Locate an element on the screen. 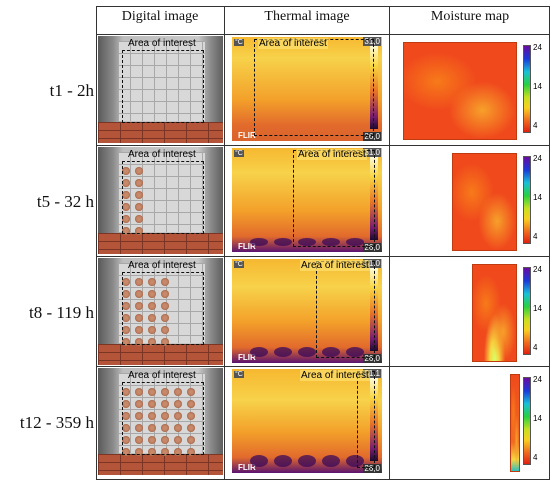 This screenshot has height=480, width=550. thermal-max: 31,1 is located at coordinates (372, 373).